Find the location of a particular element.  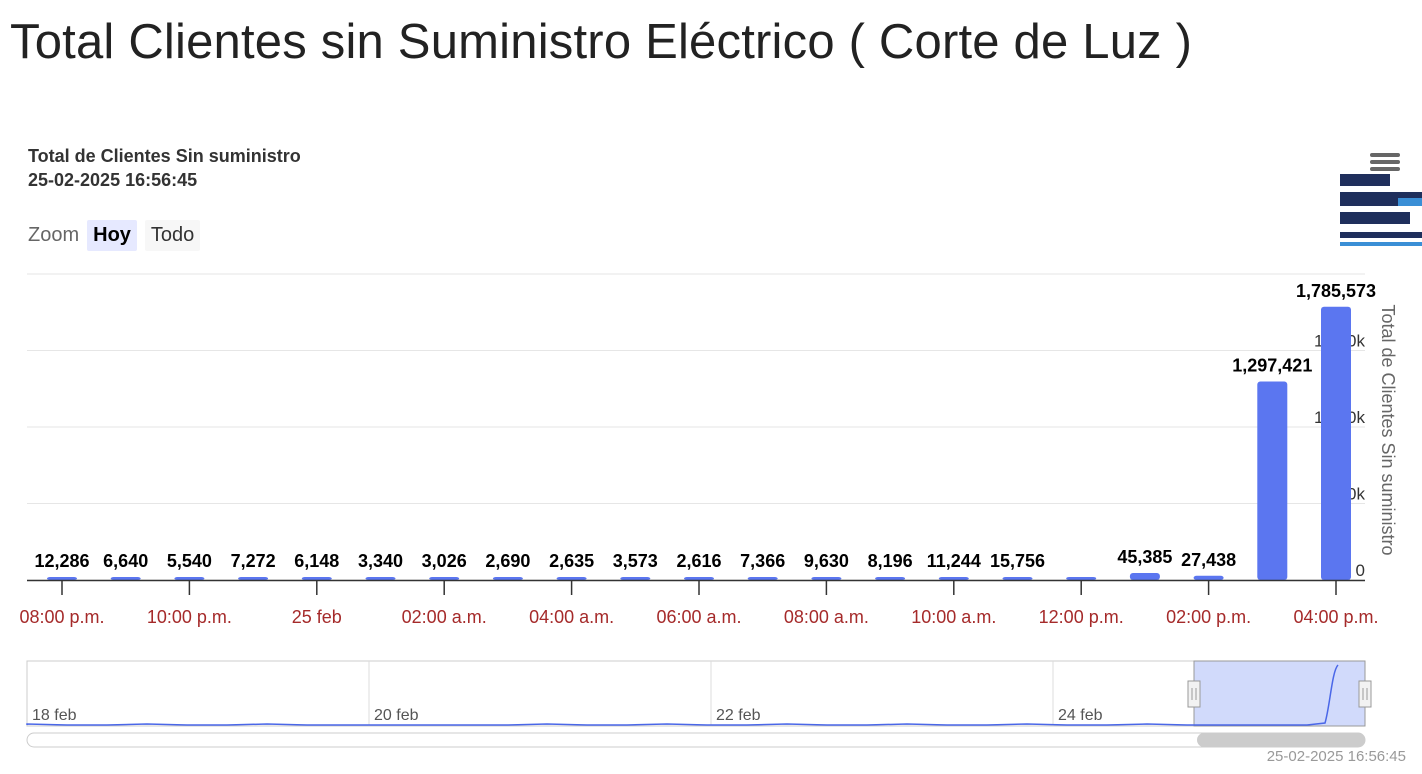

data-label: 7,366 is located at coordinates (762, 561).